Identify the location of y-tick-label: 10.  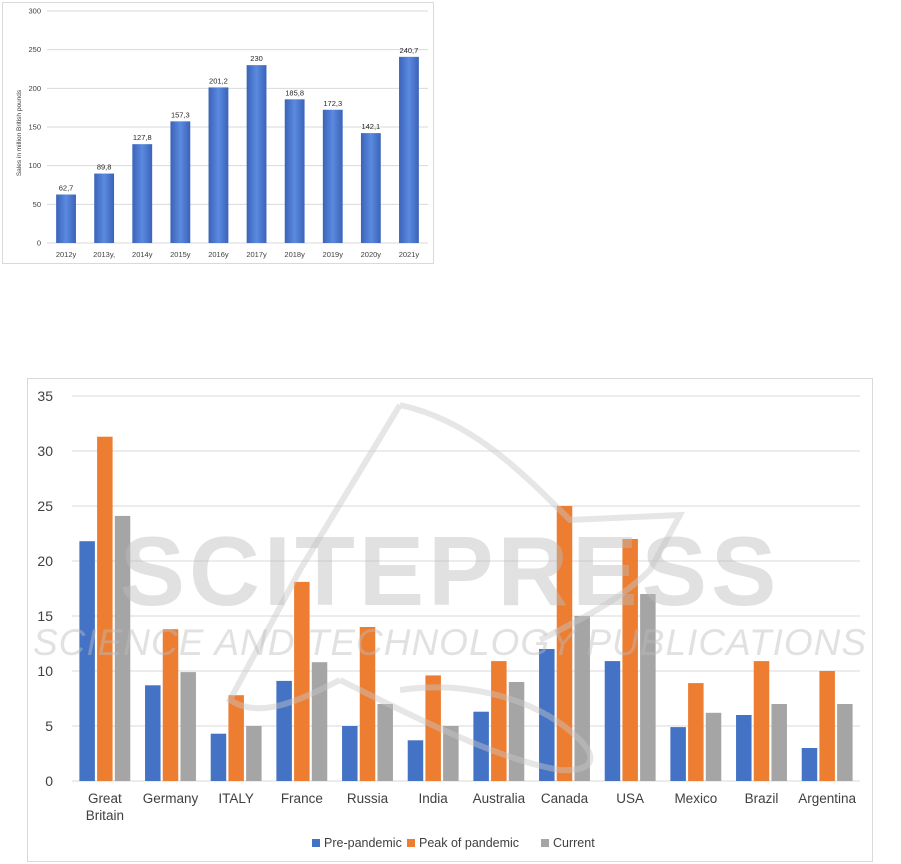
(45, 671).